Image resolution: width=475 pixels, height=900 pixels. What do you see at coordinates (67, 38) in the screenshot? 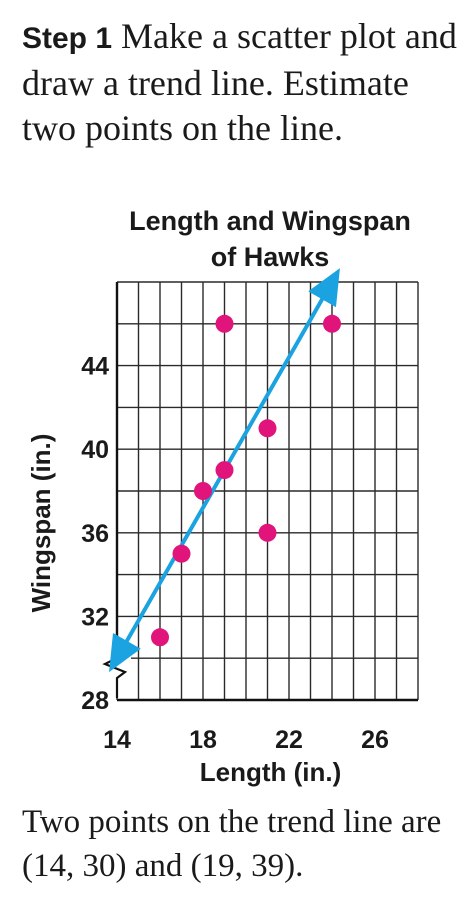
I see `step-label: Step 1` at bounding box center [67, 38].